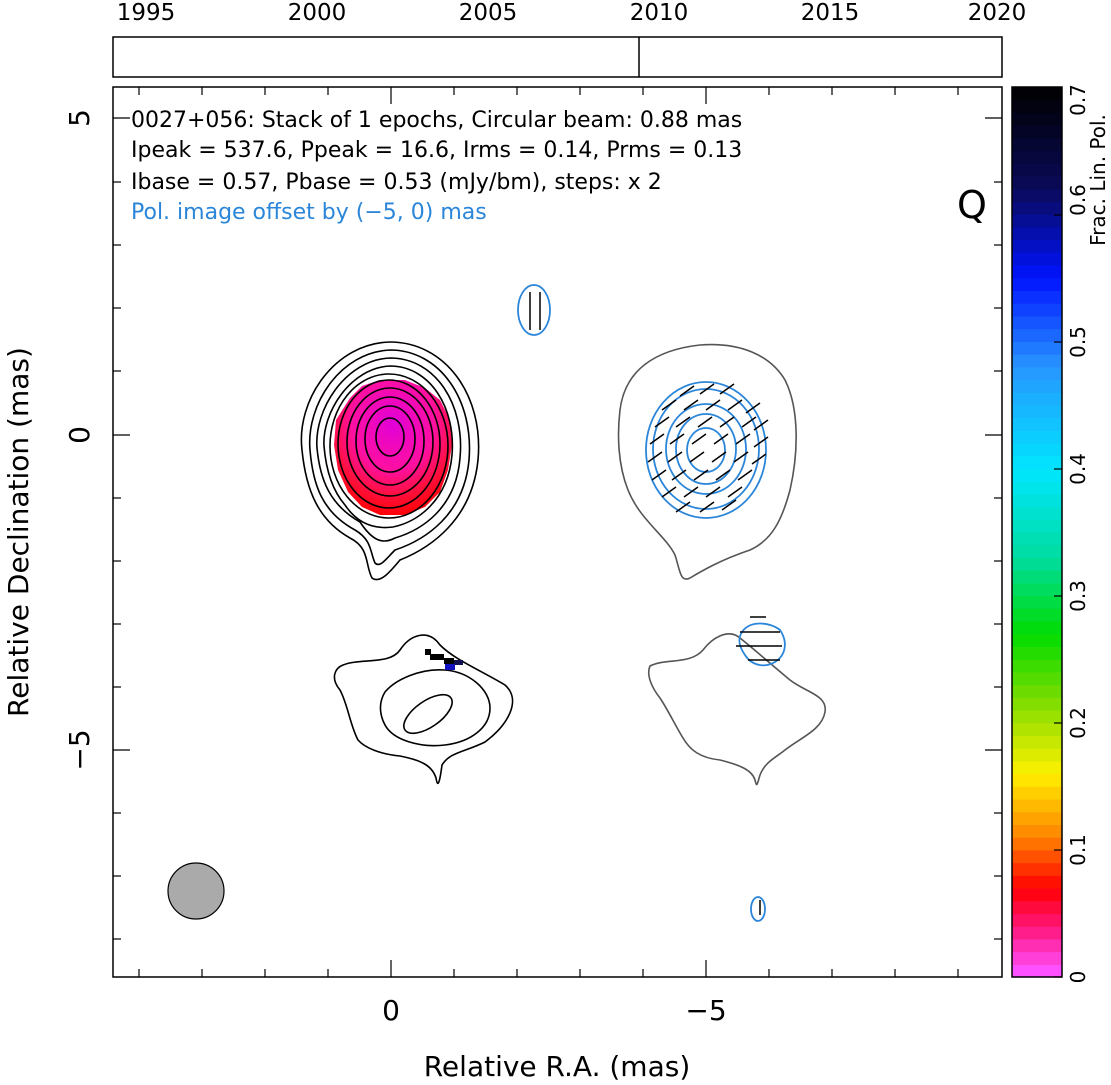 The image size is (1111, 1085). I want to click on colorbar-bands, so click(1037, 532).